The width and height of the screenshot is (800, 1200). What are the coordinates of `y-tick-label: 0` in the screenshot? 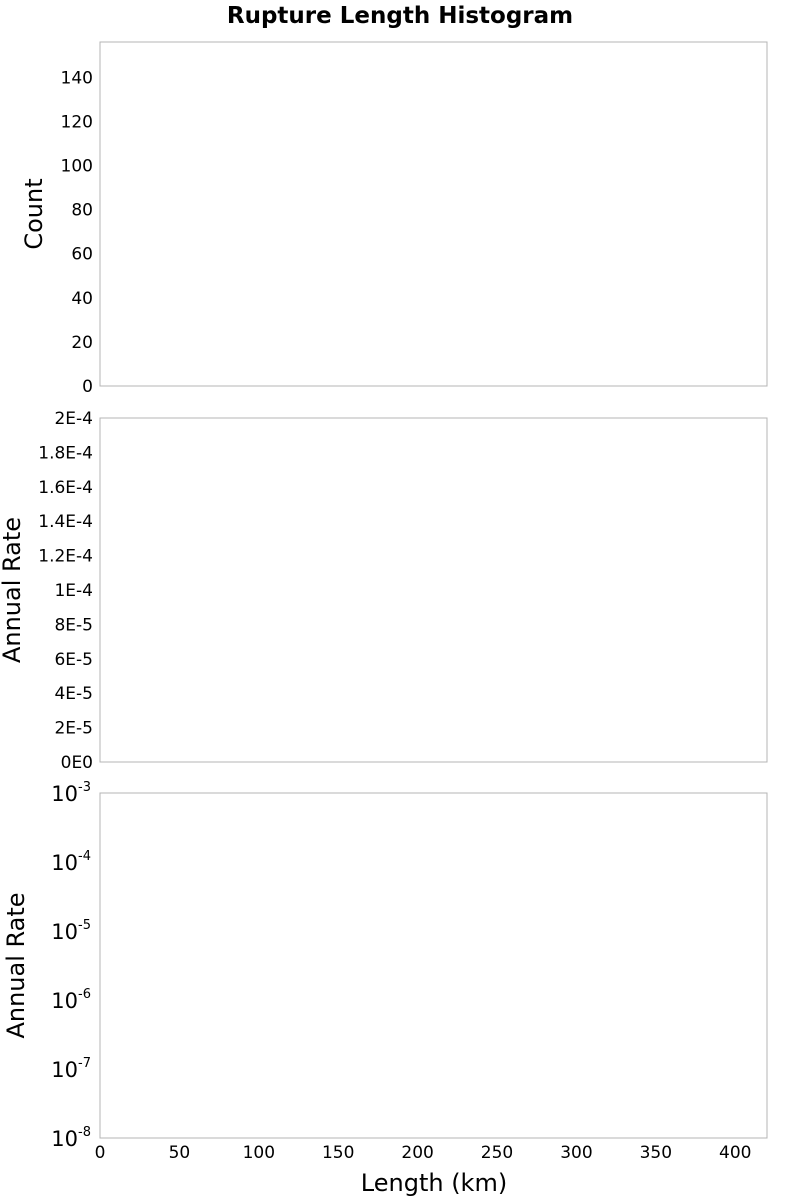 It's located at (87, 387).